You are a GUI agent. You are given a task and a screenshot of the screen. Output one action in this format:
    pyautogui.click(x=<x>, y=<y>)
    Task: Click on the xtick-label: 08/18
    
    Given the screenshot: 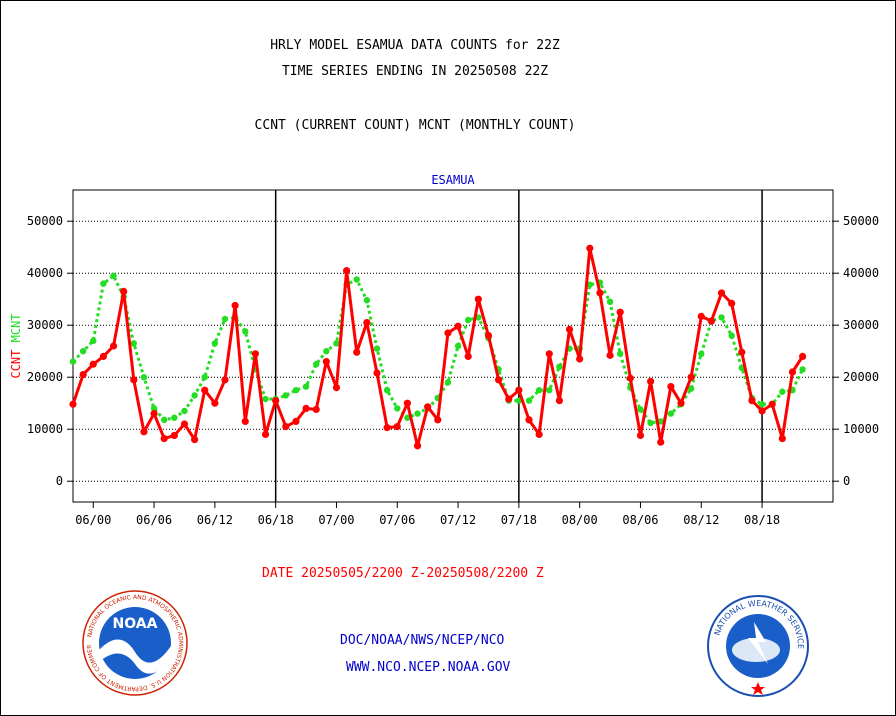 What is the action you would take?
    pyautogui.click(x=762, y=520)
    